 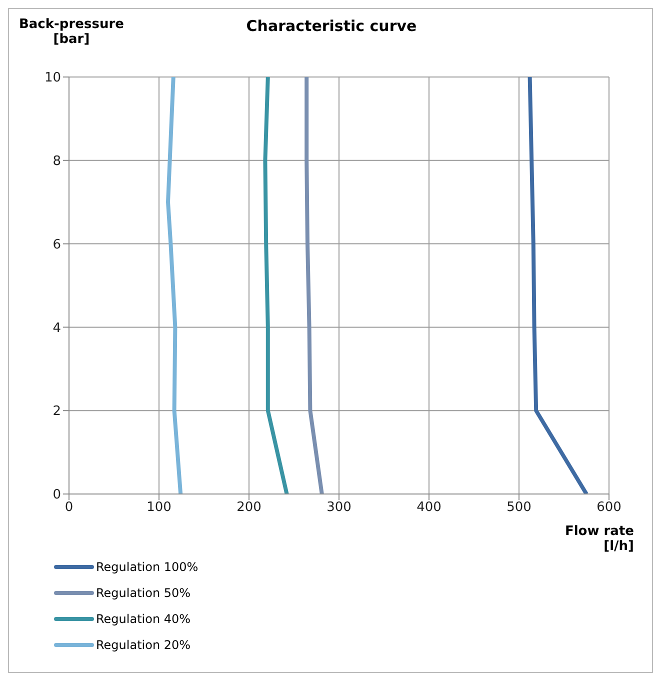 What do you see at coordinates (56, 495) in the screenshot?
I see `y-tick-label: 0` at bounding box center [56, 495].